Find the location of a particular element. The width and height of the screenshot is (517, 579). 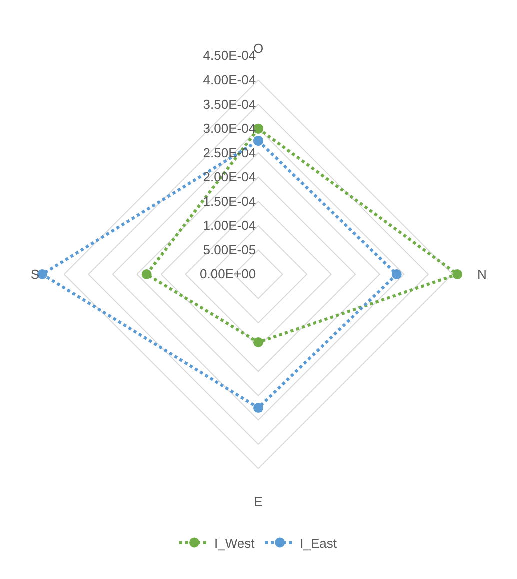

legend-label: I_East is located at coordinates (319, 543).